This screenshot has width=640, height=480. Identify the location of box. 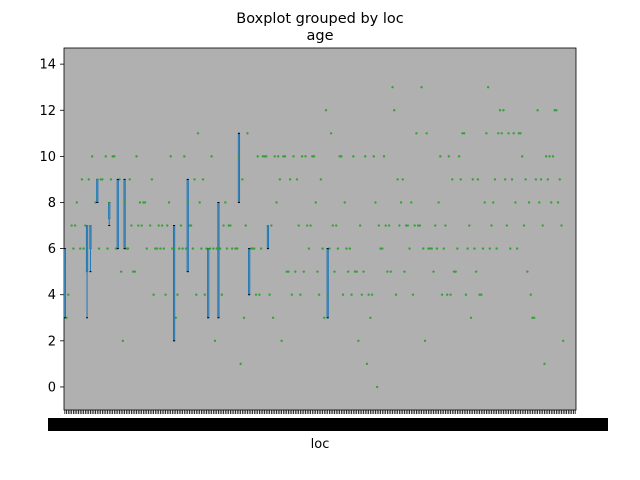
(124, 214).